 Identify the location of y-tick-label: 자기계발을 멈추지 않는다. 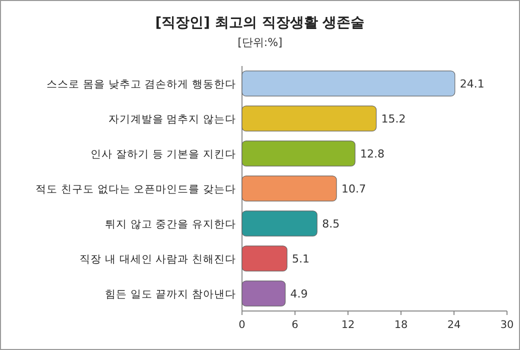
(172, 120).